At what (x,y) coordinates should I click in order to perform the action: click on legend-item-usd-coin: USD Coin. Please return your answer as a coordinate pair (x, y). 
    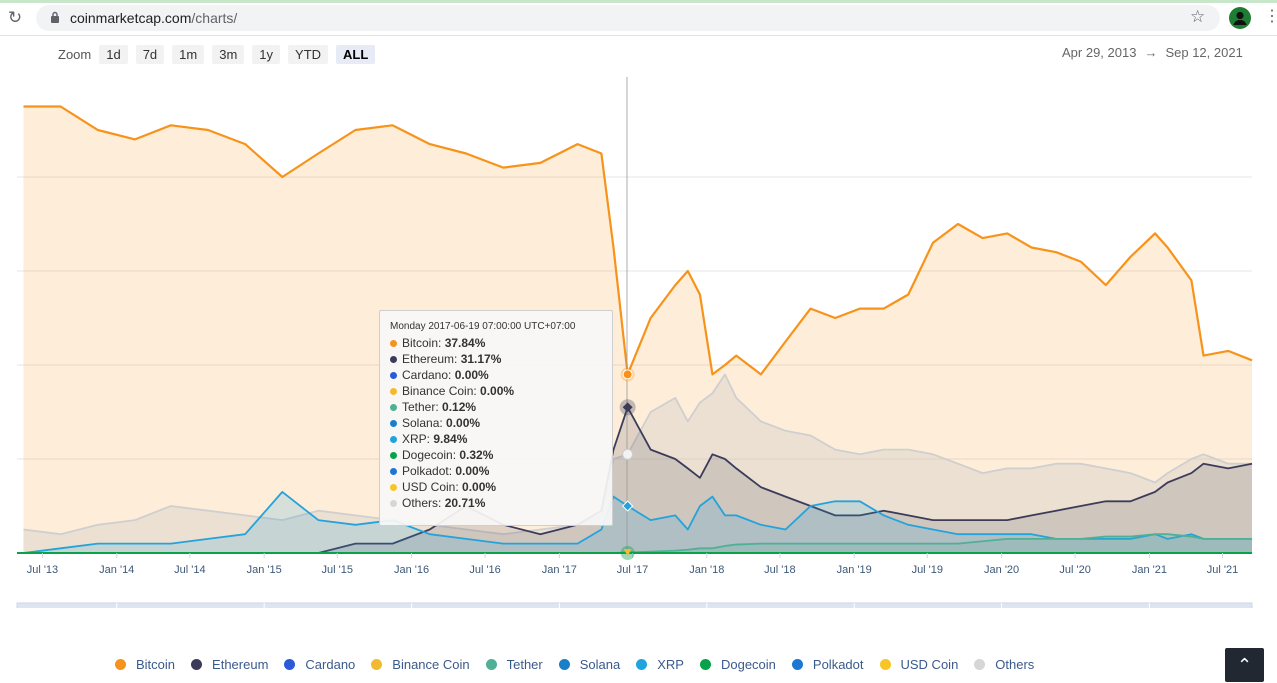
    Looking at the image, I should click on (919, 664).